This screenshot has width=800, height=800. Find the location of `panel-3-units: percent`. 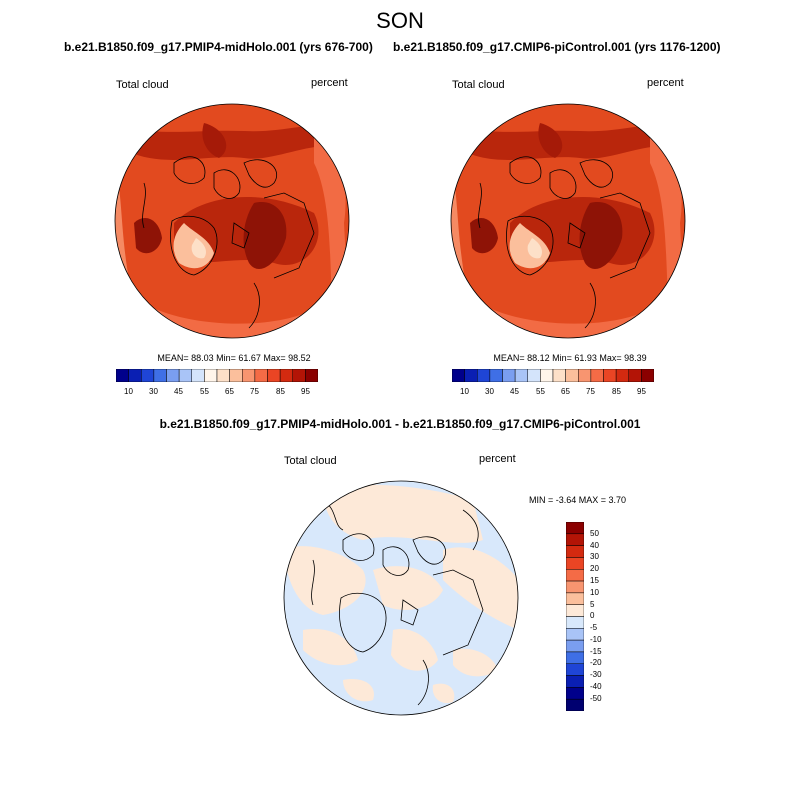

panel-3-units: percent is located at coordinates (497, 459).